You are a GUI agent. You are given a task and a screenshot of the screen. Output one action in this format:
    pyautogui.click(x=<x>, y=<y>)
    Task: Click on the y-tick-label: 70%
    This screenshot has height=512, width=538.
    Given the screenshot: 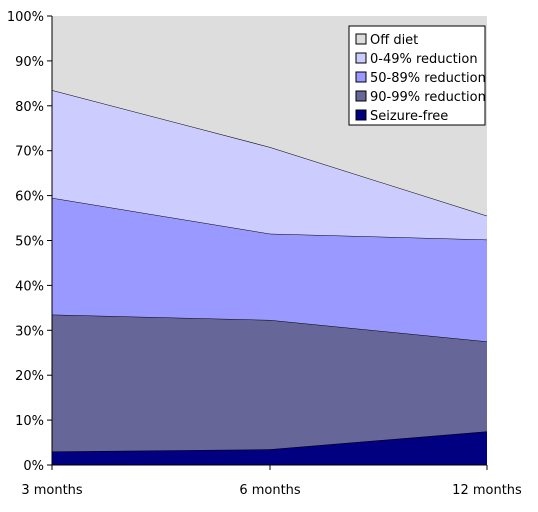 What is the action you would take?
    pyautogui.click(x=29, y=152)
    